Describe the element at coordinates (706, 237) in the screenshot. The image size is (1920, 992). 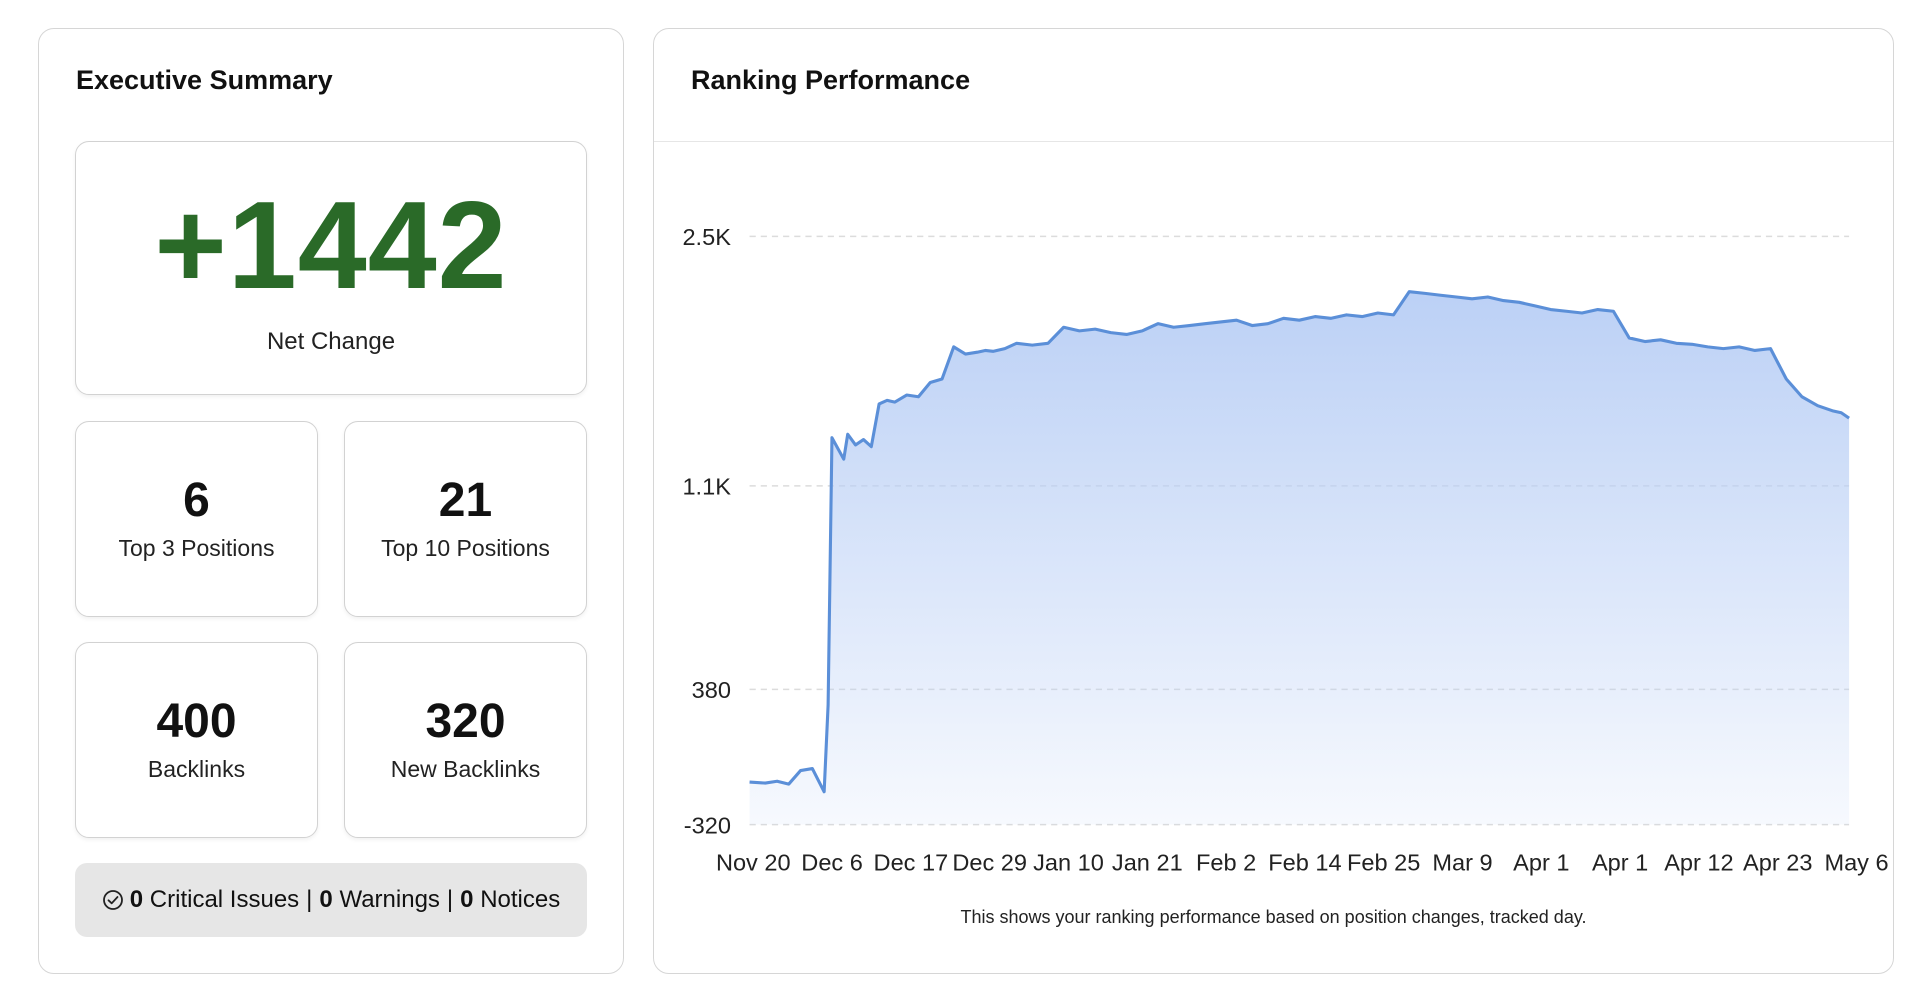
I see `y-tick-label: 2.5K` at that location.